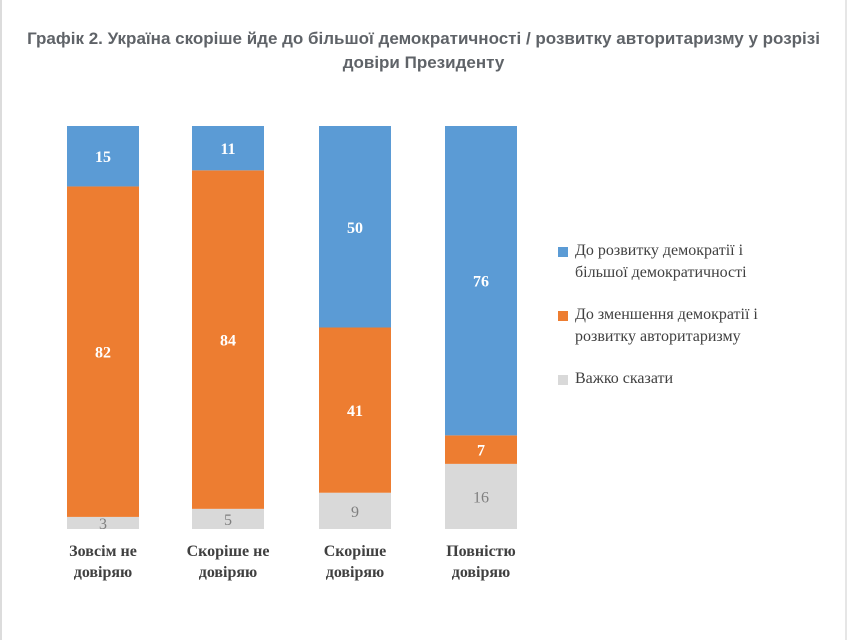 The image size is (847, 640). Describe the element at coordinates (693, 379) in the screenshot. I see `legend-item-3: Важко сказати` at that location.